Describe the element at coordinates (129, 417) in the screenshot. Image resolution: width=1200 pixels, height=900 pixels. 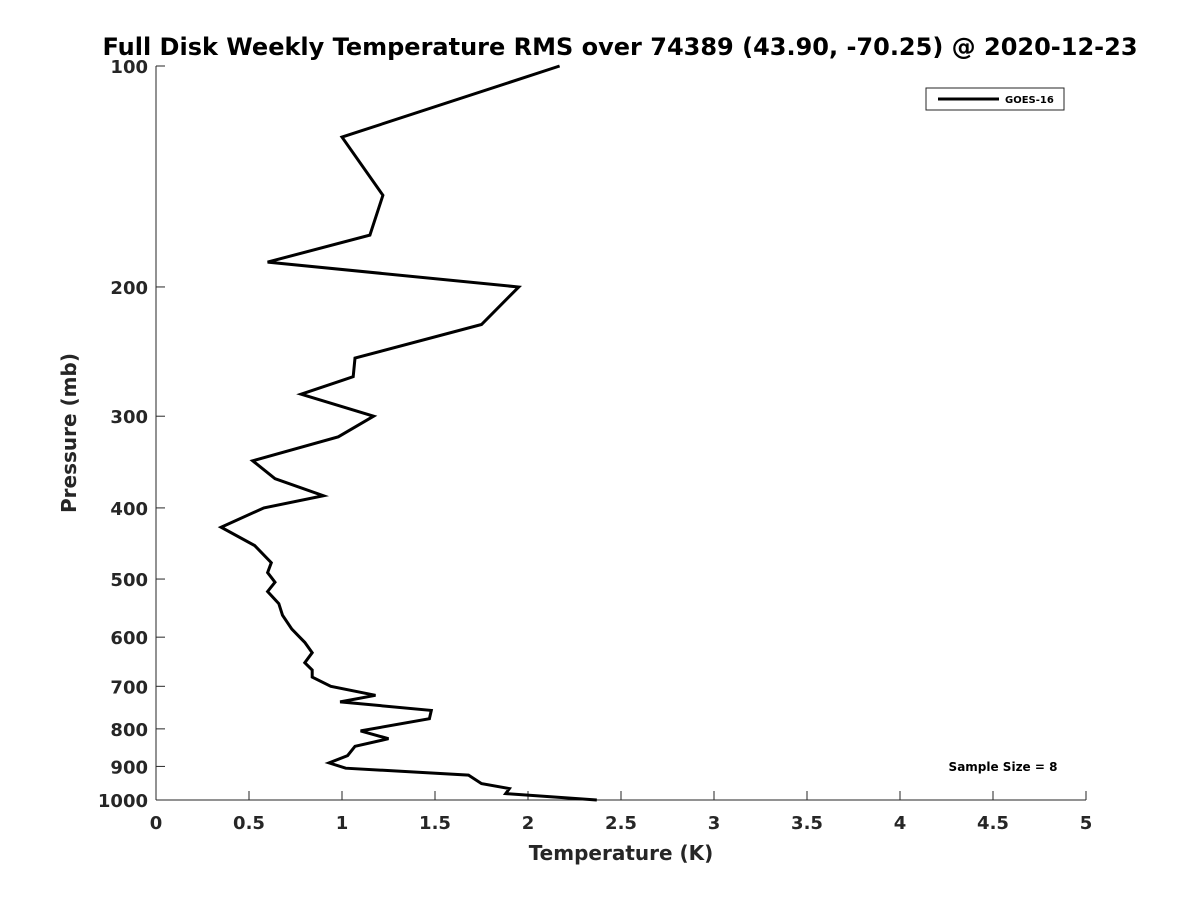
I see `y-tick-label: 300` at that location.